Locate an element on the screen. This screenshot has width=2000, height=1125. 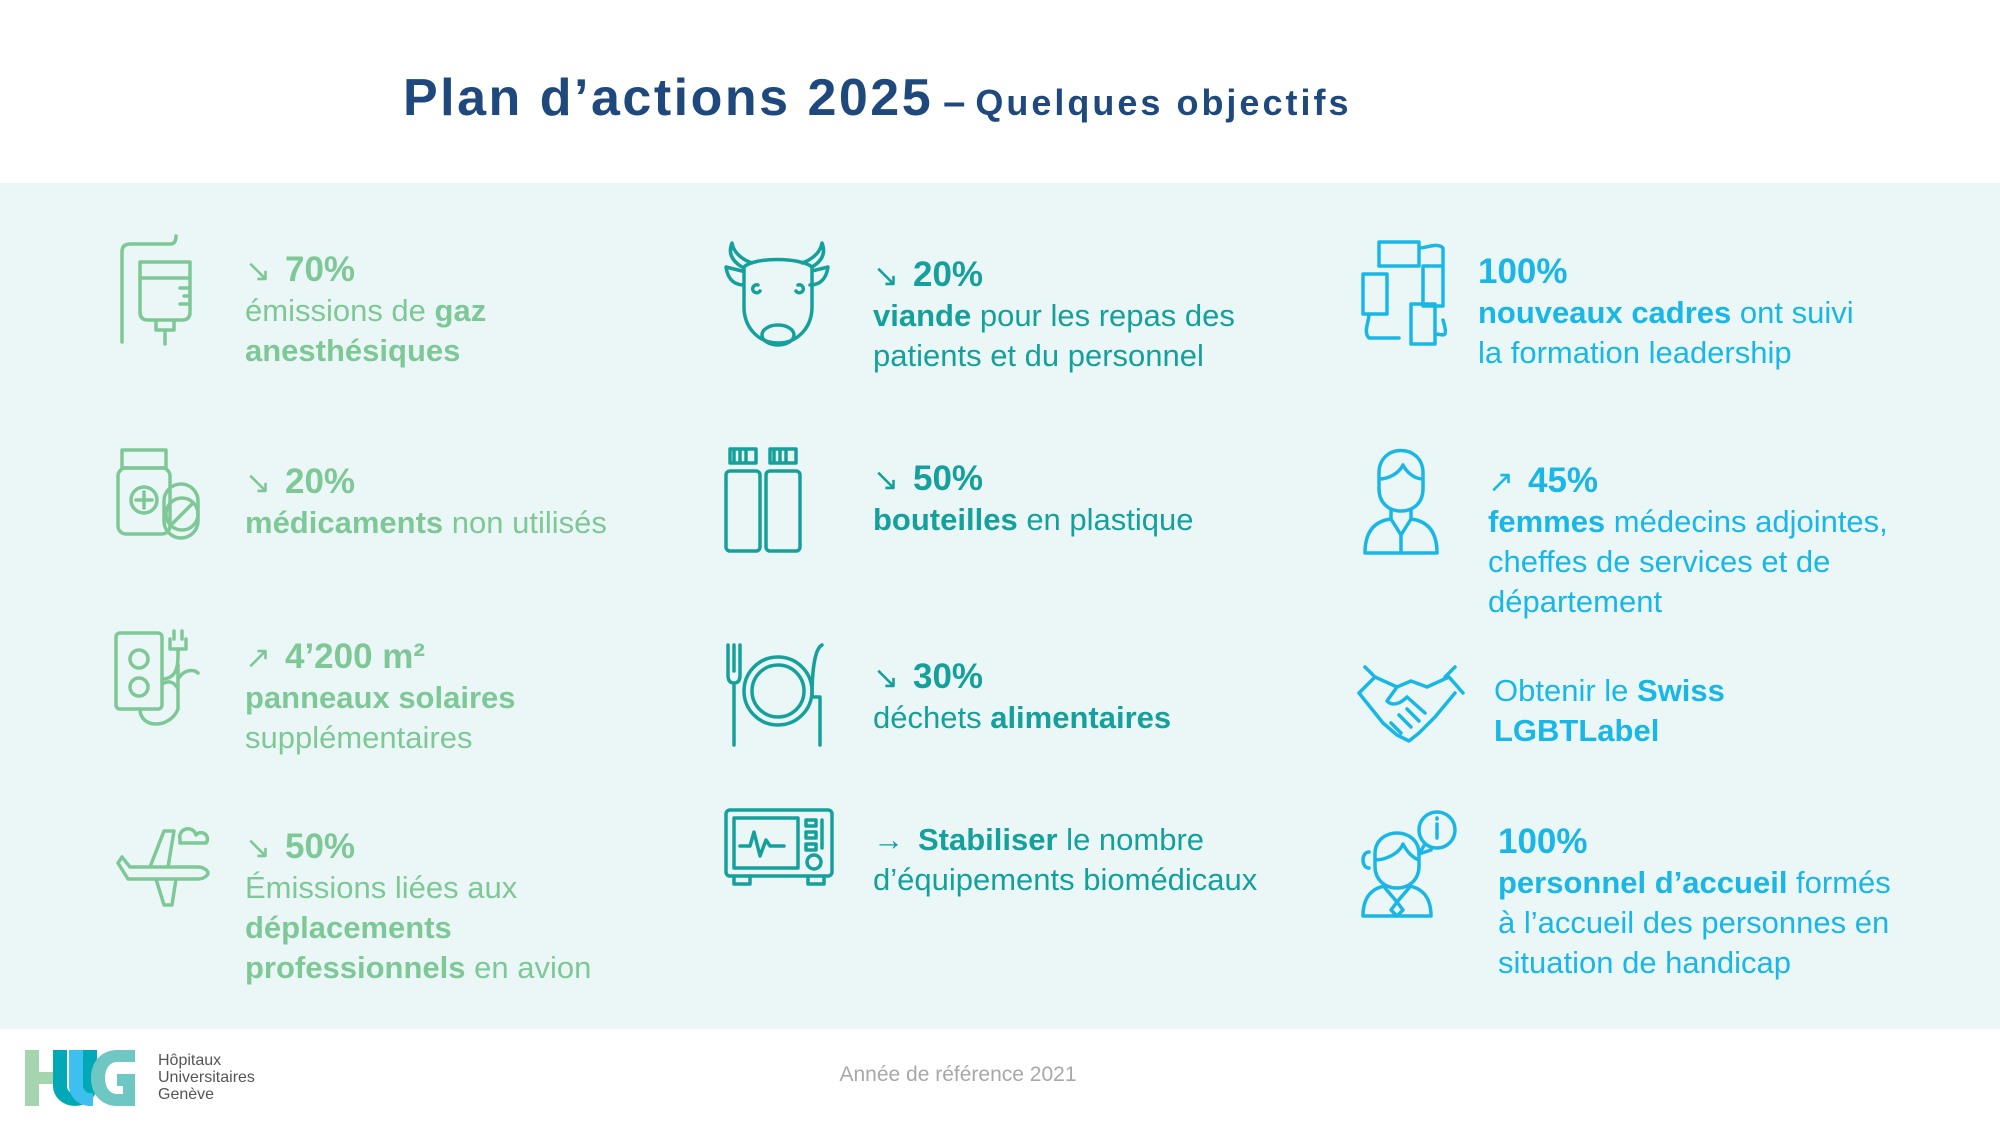
hug-logo is located at coordinates (80, 1078).